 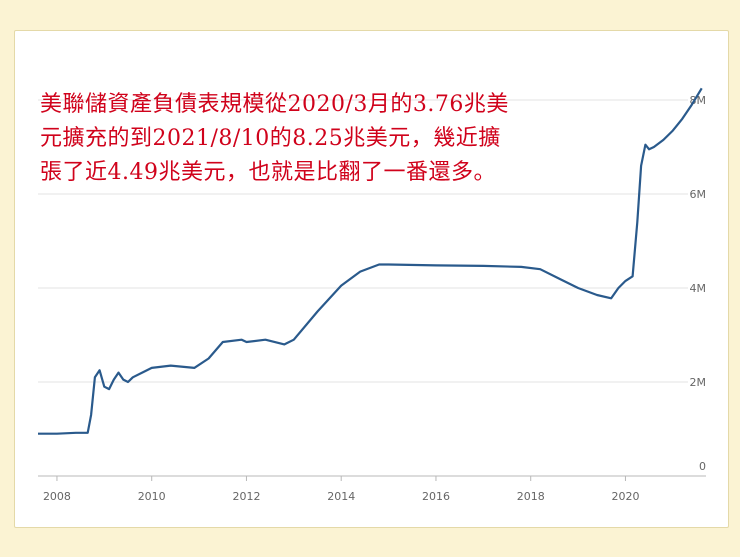 What do you see at coordinates (370, 15) in the screenshot?
I see `page-top-strip` at bounding box center [370, 15].